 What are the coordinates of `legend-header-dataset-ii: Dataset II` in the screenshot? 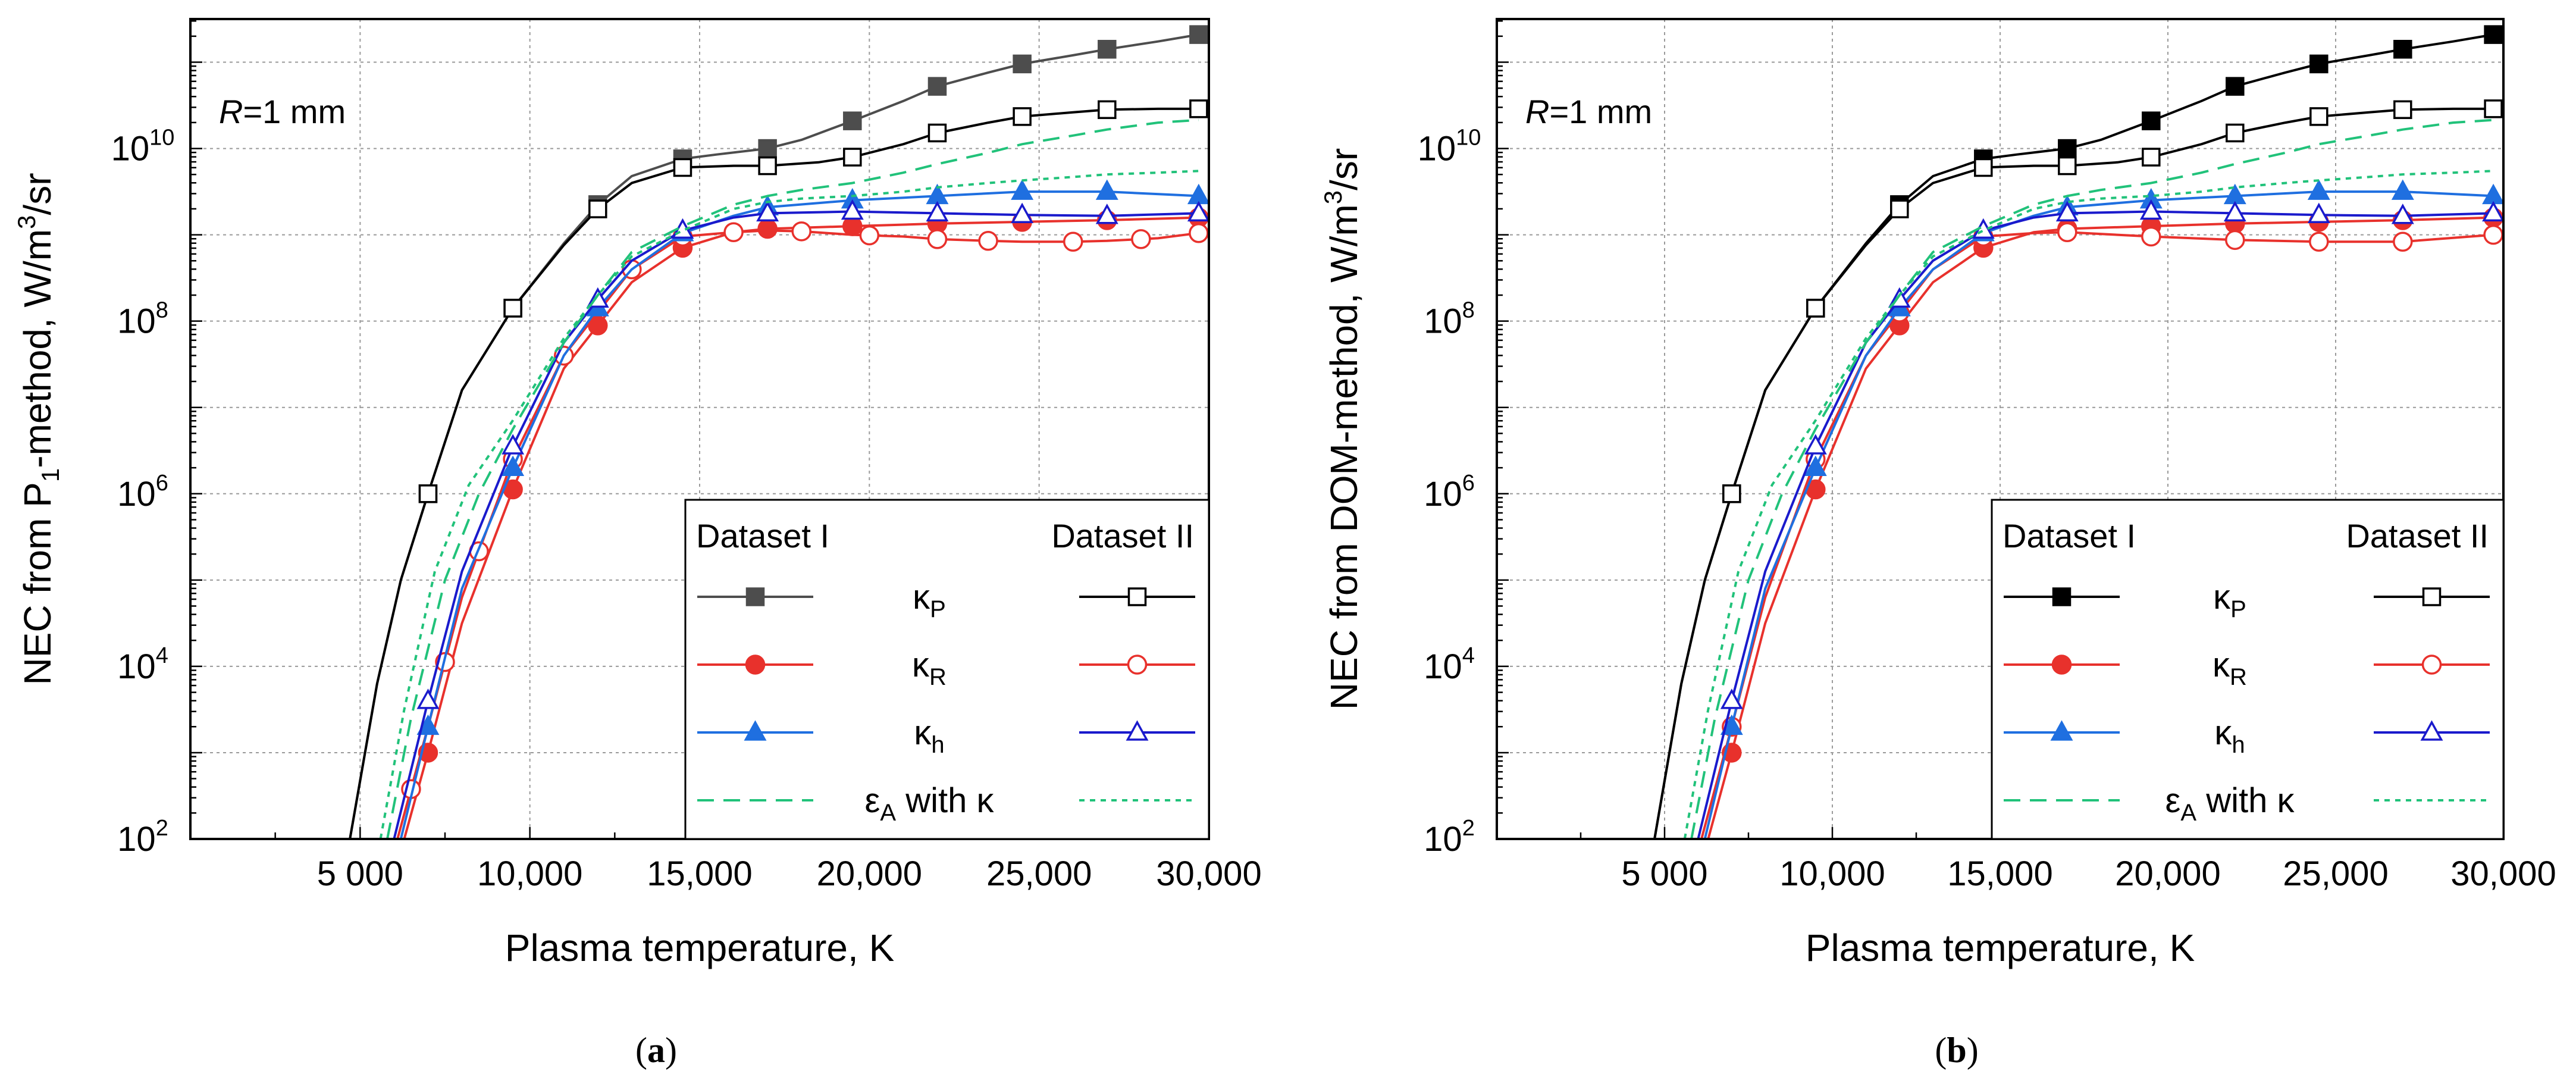 It's located at (2418, 536).